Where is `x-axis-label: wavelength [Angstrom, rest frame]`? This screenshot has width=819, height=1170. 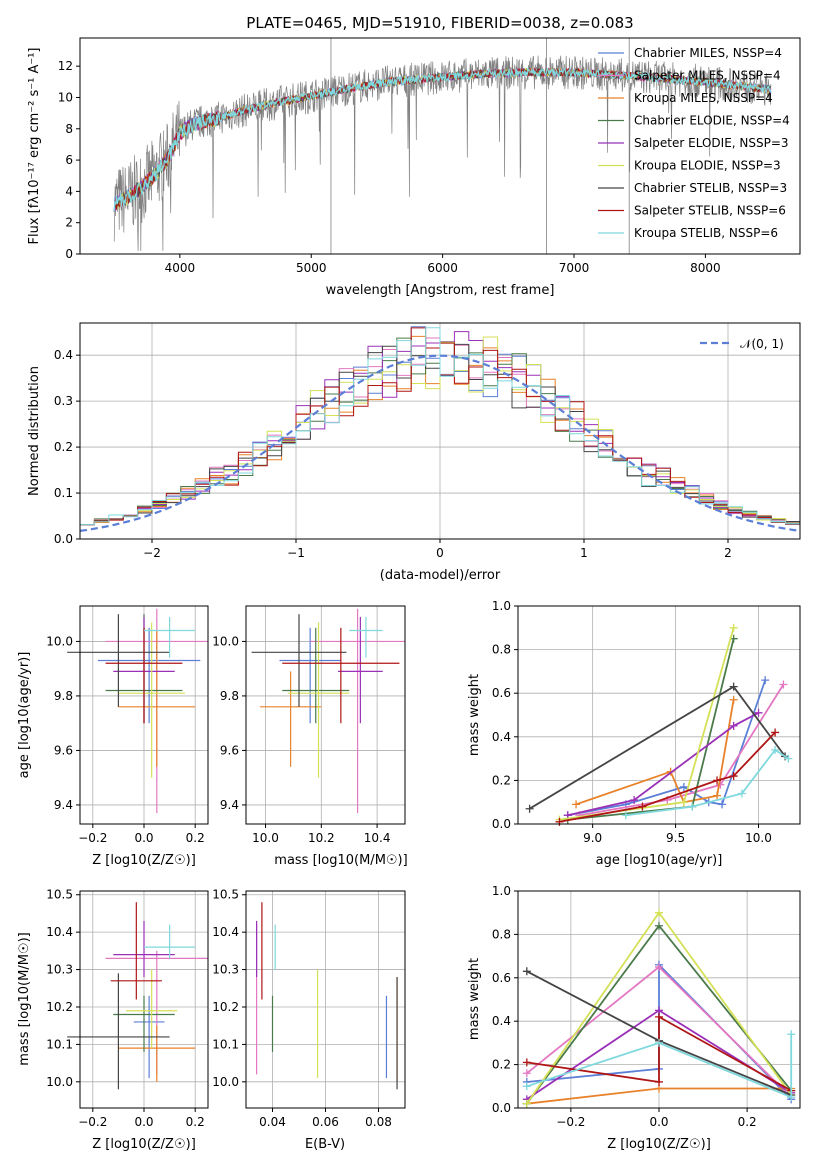
x-axis-label: wavelength [Angstrom, rest frame] is located at coordinates (440, 290).